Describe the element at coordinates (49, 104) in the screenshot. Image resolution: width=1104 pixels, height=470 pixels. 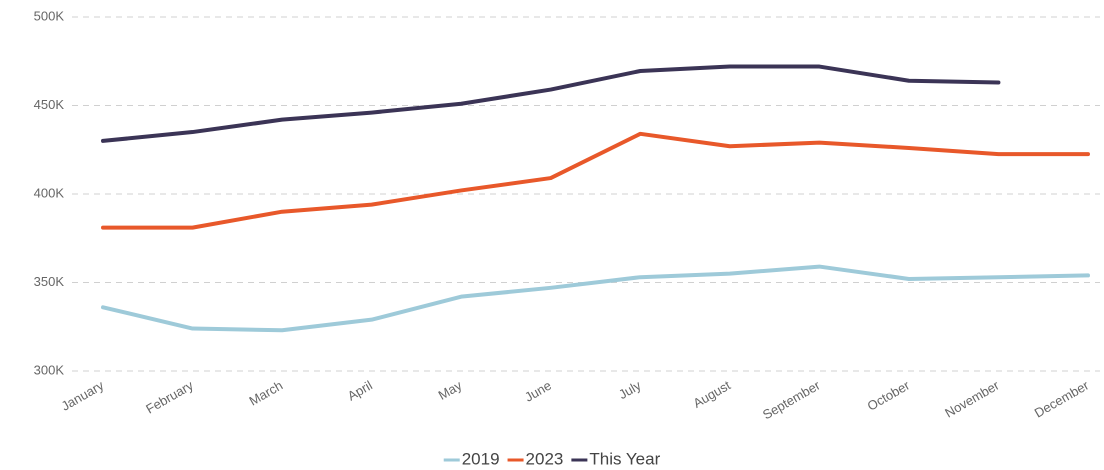
I see `y-tick-label: 450K` at that location.